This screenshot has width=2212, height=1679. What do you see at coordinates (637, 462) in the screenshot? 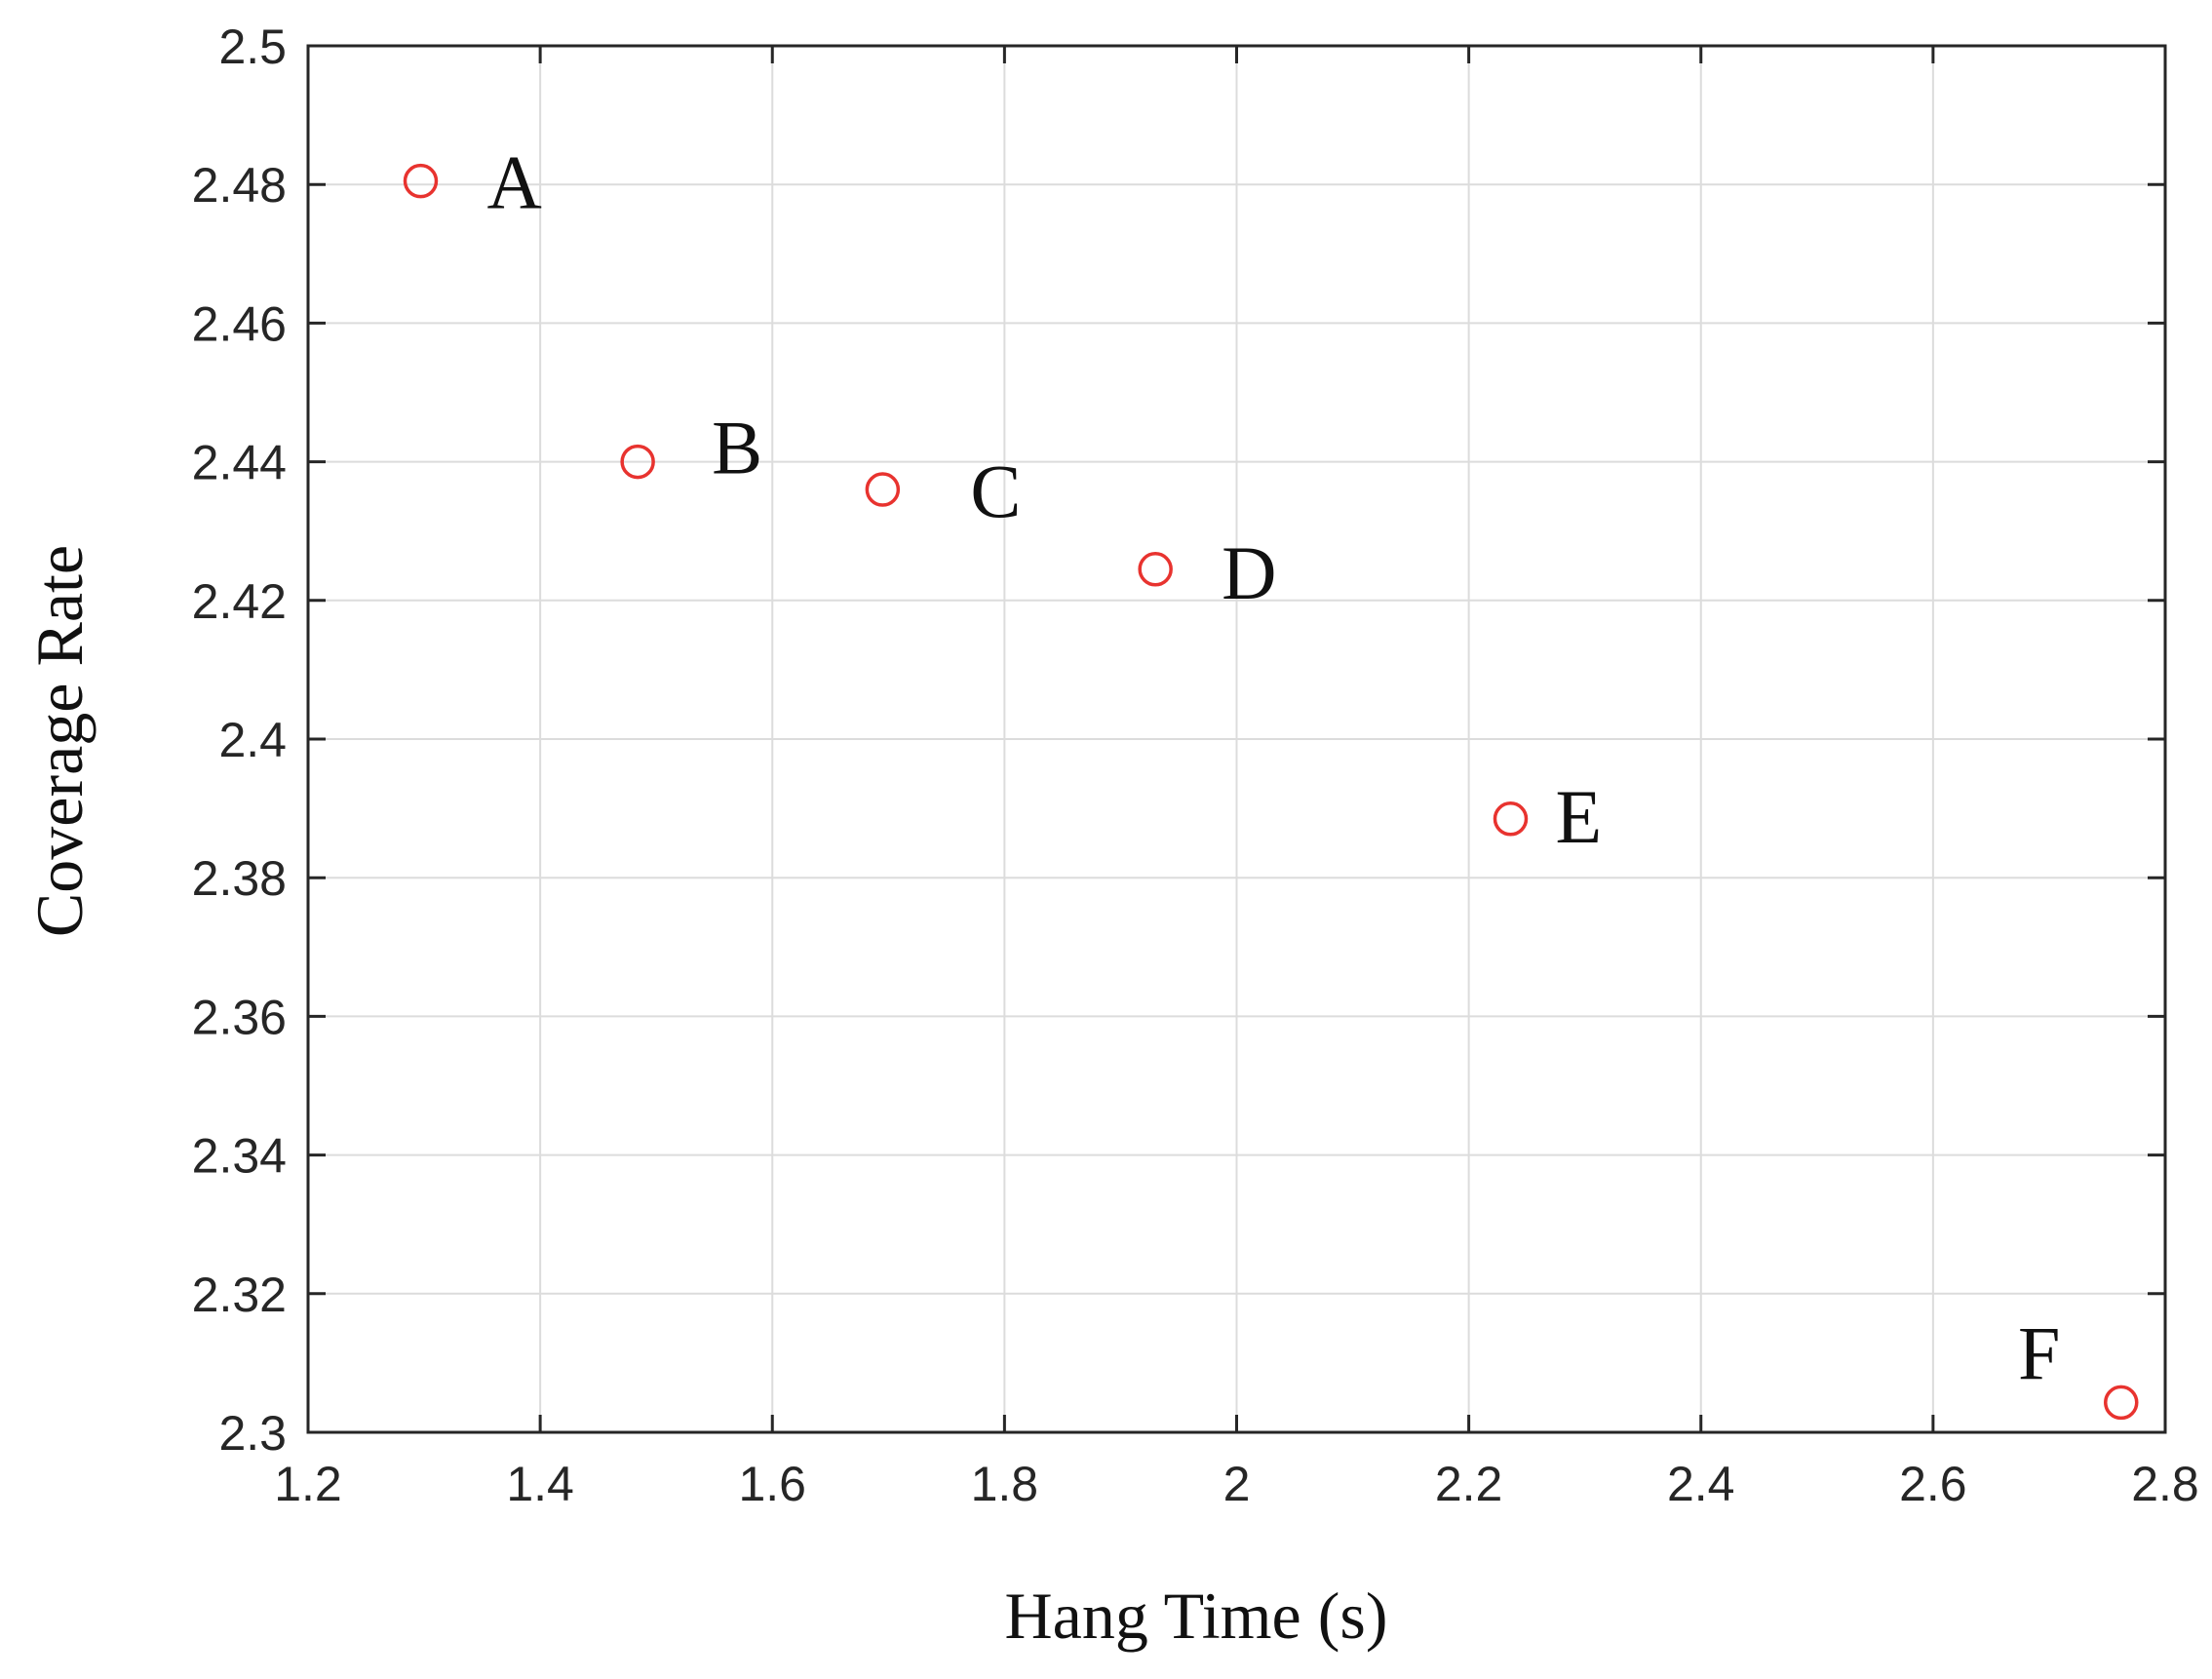
I see `data-point-b` at bounding box center [637, 462].